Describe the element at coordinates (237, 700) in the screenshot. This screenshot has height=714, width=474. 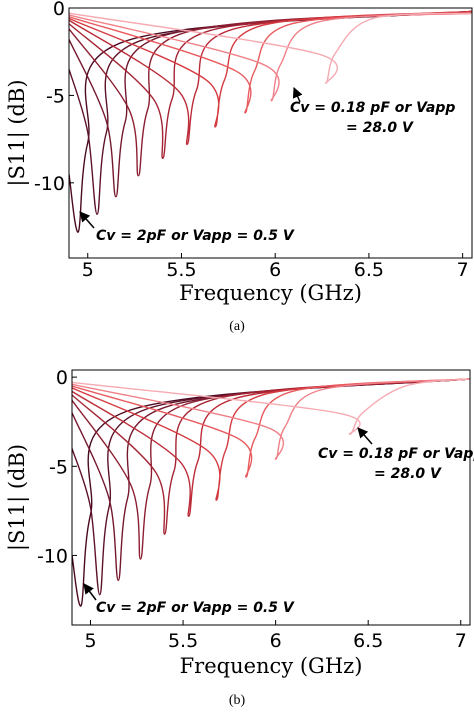
I see `caption: (b)` at that location.